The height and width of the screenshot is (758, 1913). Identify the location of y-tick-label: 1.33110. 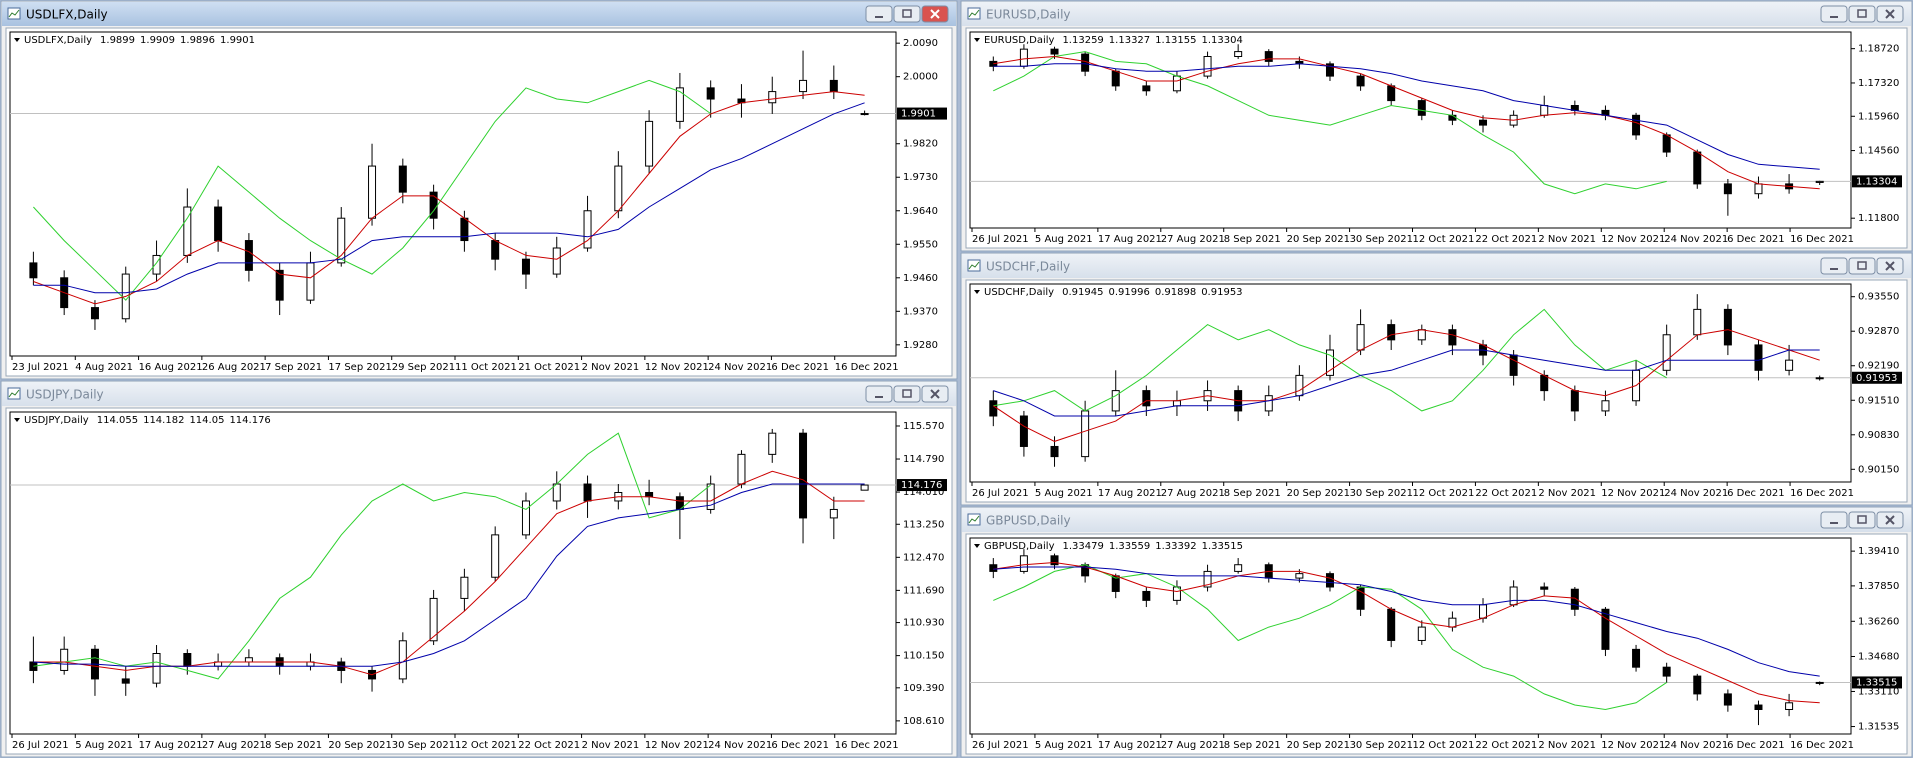
(1878, 691).